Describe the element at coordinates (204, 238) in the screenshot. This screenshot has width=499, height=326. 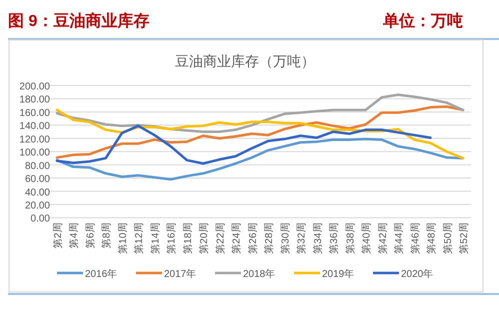
I see `x-tick-label: 第20周` at that location.